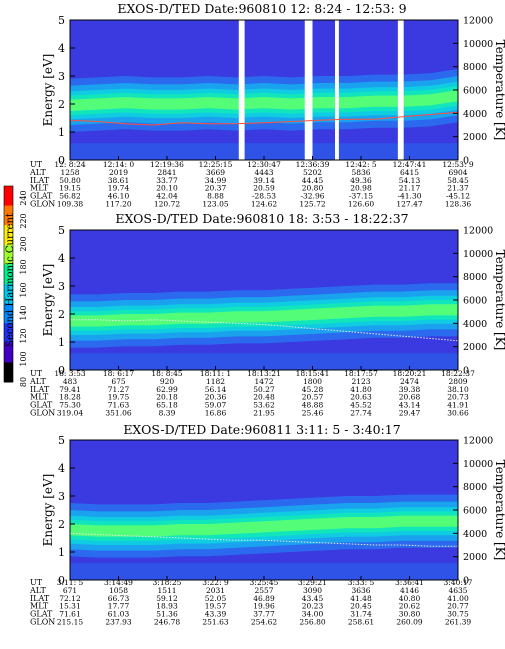 Image resolution: width=505 pixels, height=649 pixels. I want to click on table-cell: 38.61, so click(118, 180).